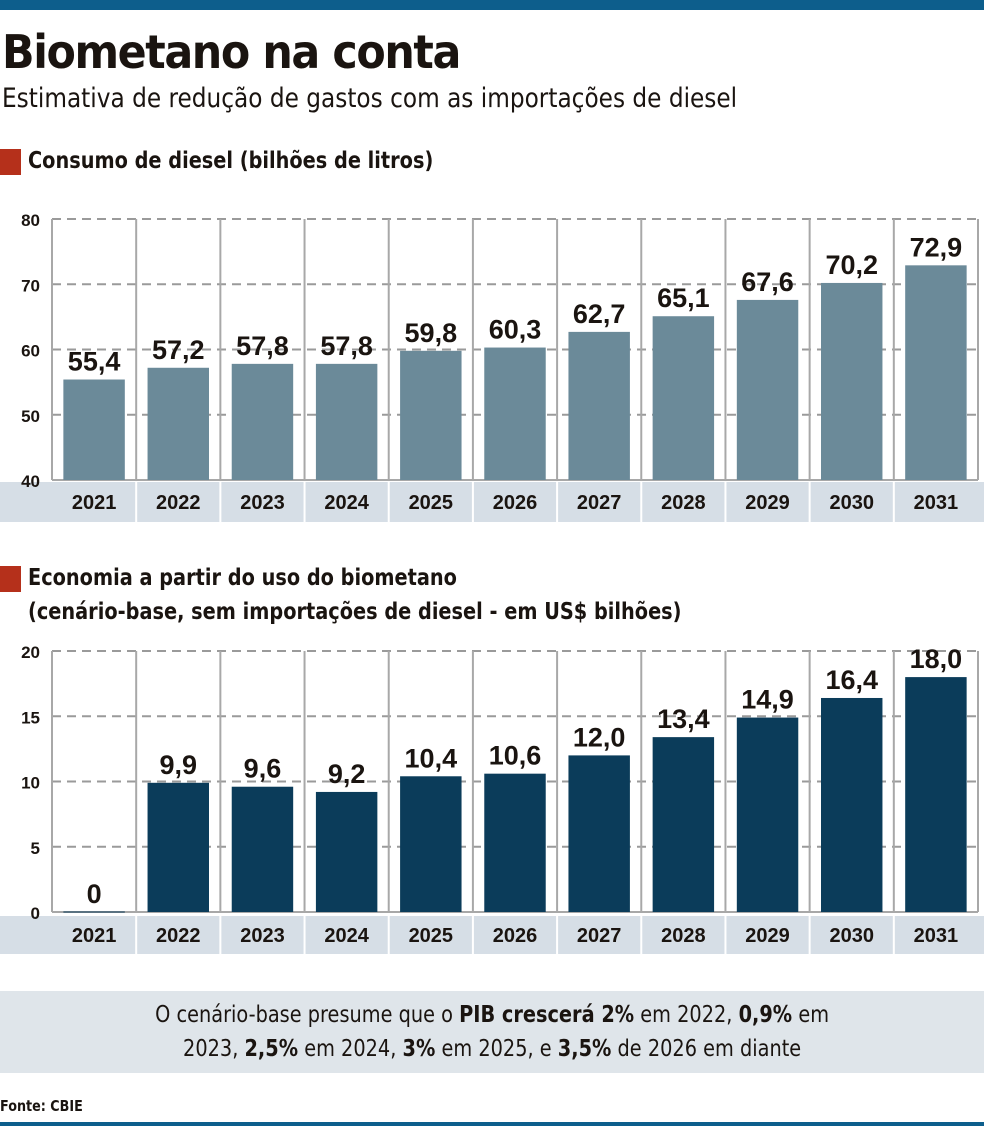  What do you see at coordinates (851, 680) in the screenshot?
I see `value-label: 16,4` at bounding box center [851, 680].